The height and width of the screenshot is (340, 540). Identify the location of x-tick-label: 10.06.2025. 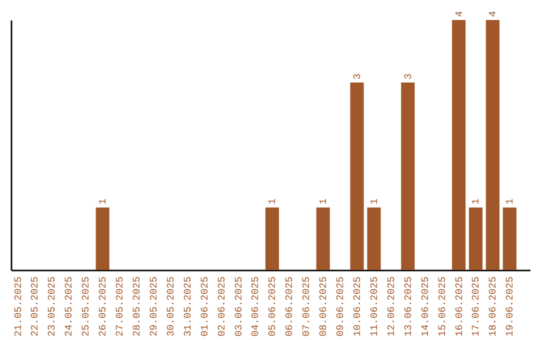
(358, 306).